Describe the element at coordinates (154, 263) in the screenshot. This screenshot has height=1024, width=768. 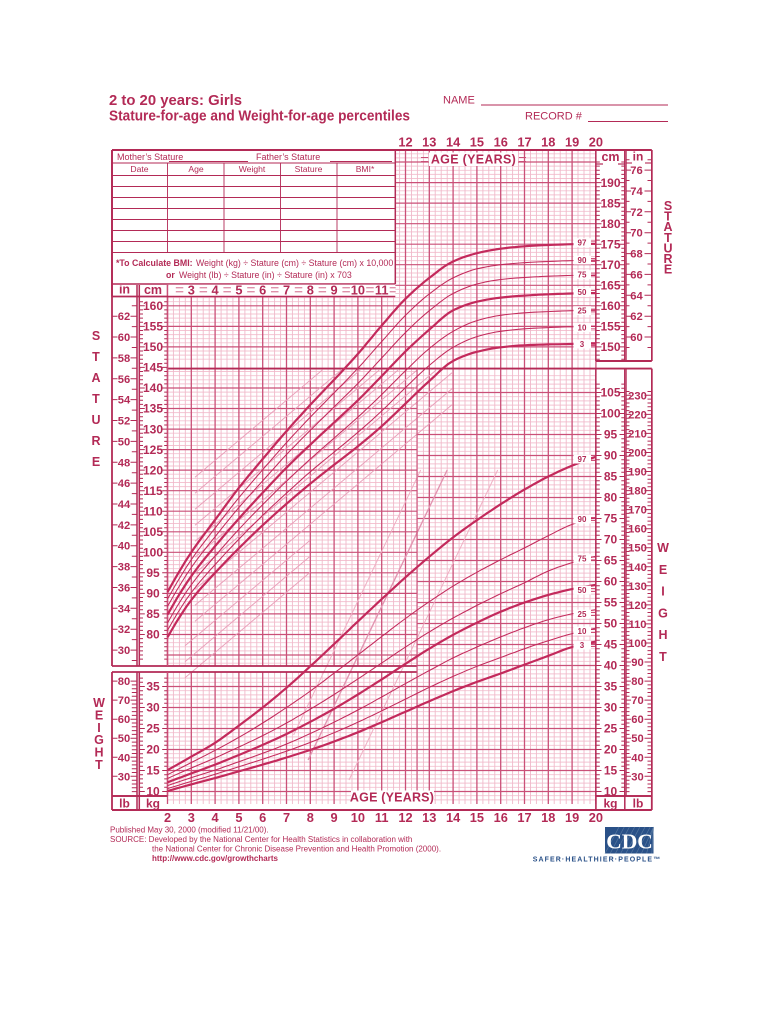
I see `svg-text: *To Calculate BMI:` at that location.